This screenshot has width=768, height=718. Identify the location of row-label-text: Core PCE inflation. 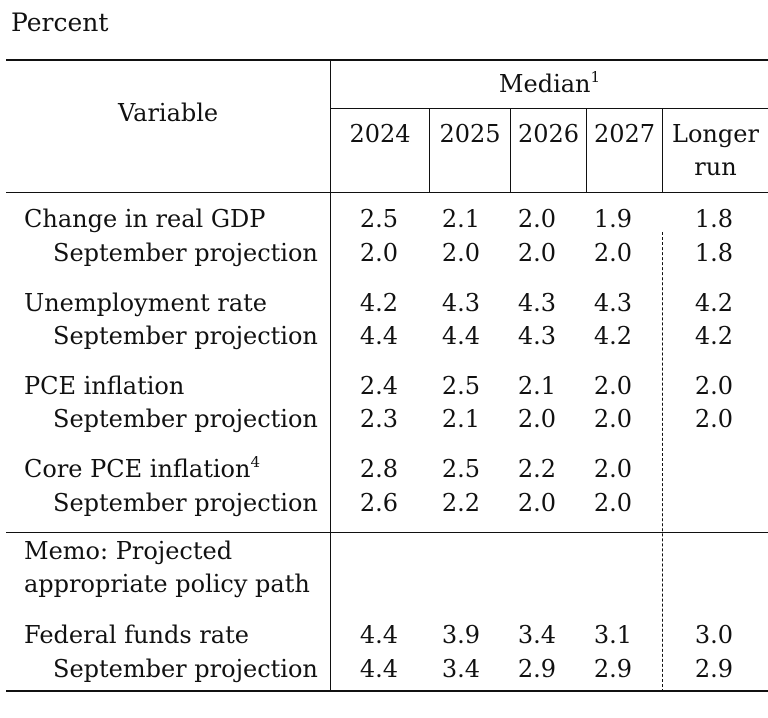
(137, 469).